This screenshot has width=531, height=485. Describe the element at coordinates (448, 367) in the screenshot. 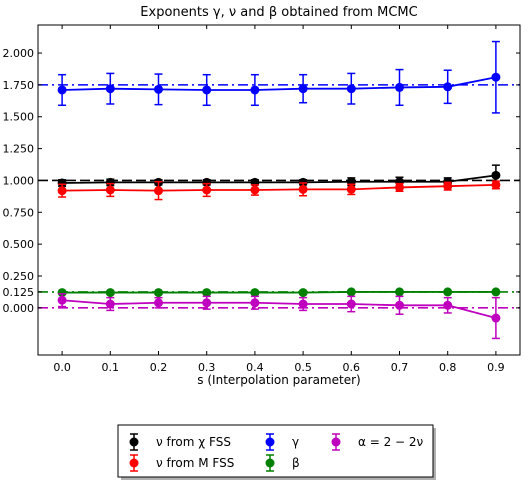

I see `x-tick-label: 0.8` at that location.